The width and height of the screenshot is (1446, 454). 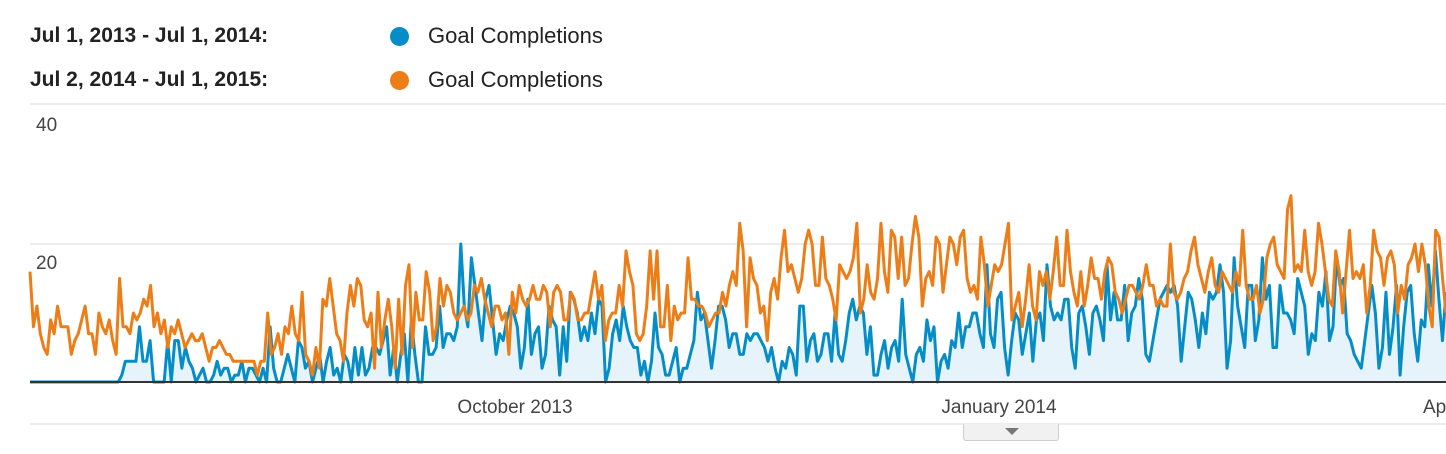 I want to click on x-tick-april-2014: Ap, so click(x=1434, y=407).